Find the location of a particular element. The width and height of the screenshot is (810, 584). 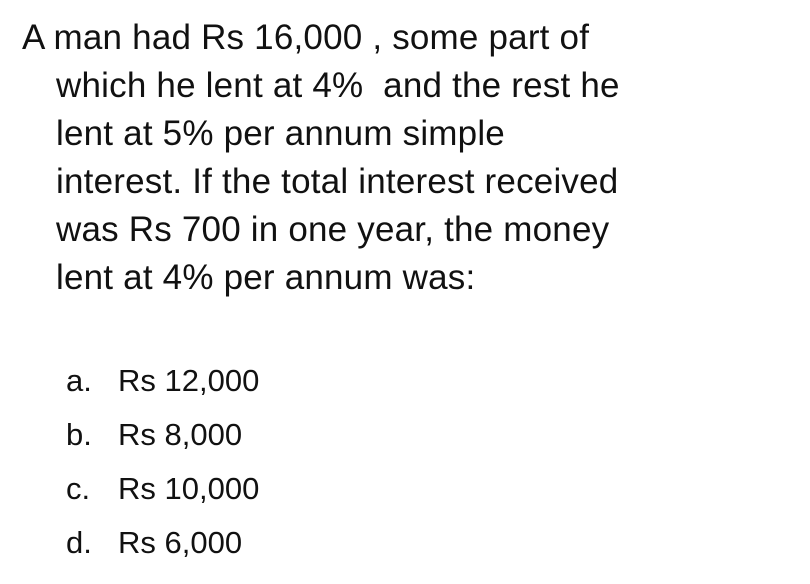

option-text: Rs 8,000 is located at coordinates (180, 434).